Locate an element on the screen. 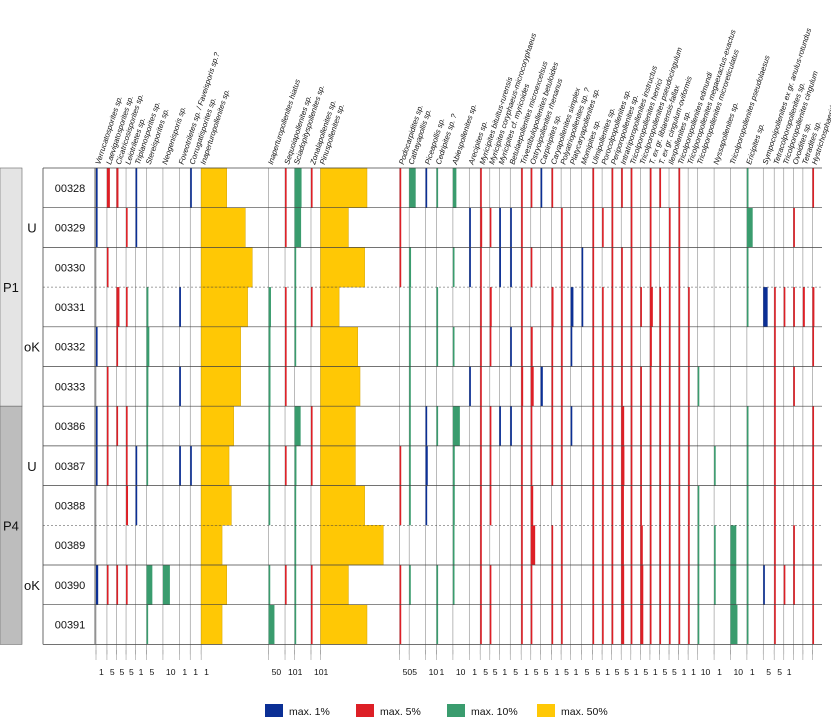 The image size is (831, 719). subgroup-label: U is located at coordinates (31, 228).